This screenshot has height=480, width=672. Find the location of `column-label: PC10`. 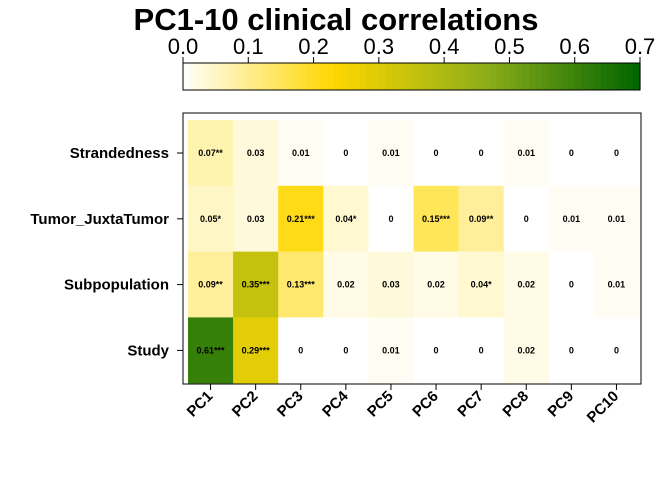

column-label: PC10 is located at coordinates (603, 407).